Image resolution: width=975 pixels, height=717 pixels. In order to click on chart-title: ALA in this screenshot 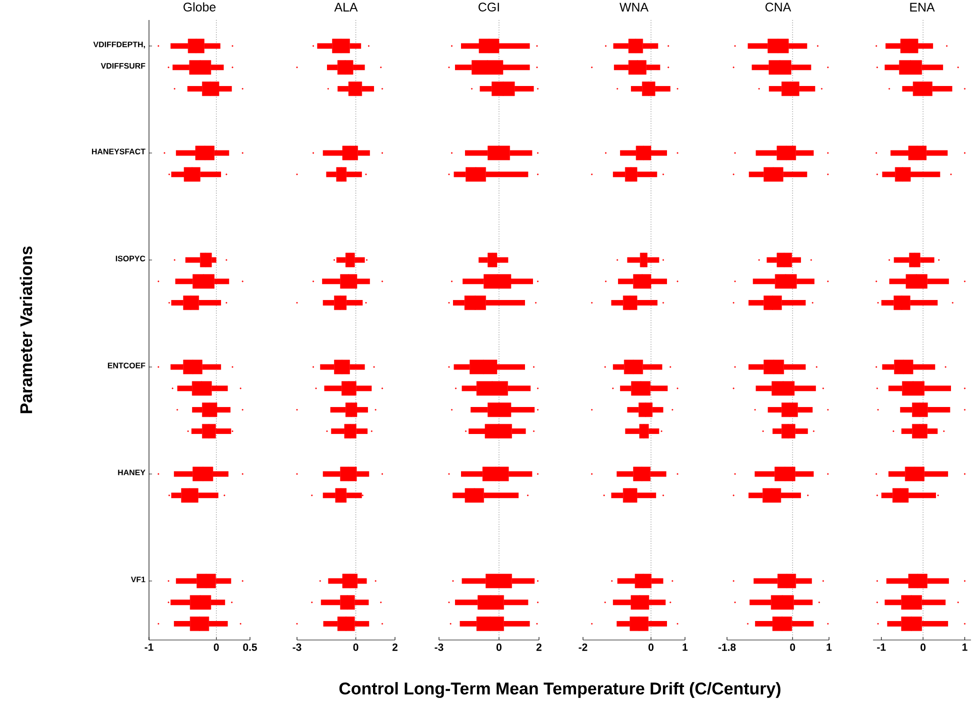, I will do `click(346, 7)`.